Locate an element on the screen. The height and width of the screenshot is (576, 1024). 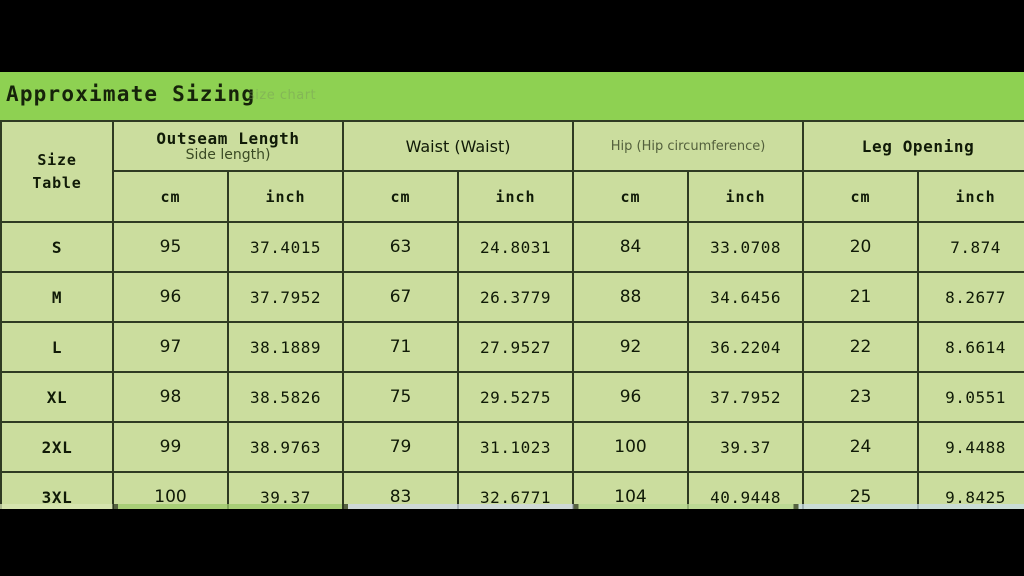
page-title: Approximate Sizing is located at coordinates (131, 94).